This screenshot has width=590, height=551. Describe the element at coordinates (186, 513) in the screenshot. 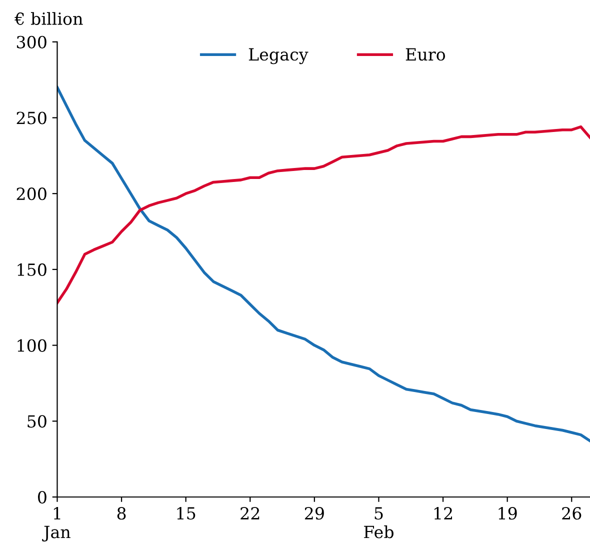

I see `x-tick-label: 15` at that location.